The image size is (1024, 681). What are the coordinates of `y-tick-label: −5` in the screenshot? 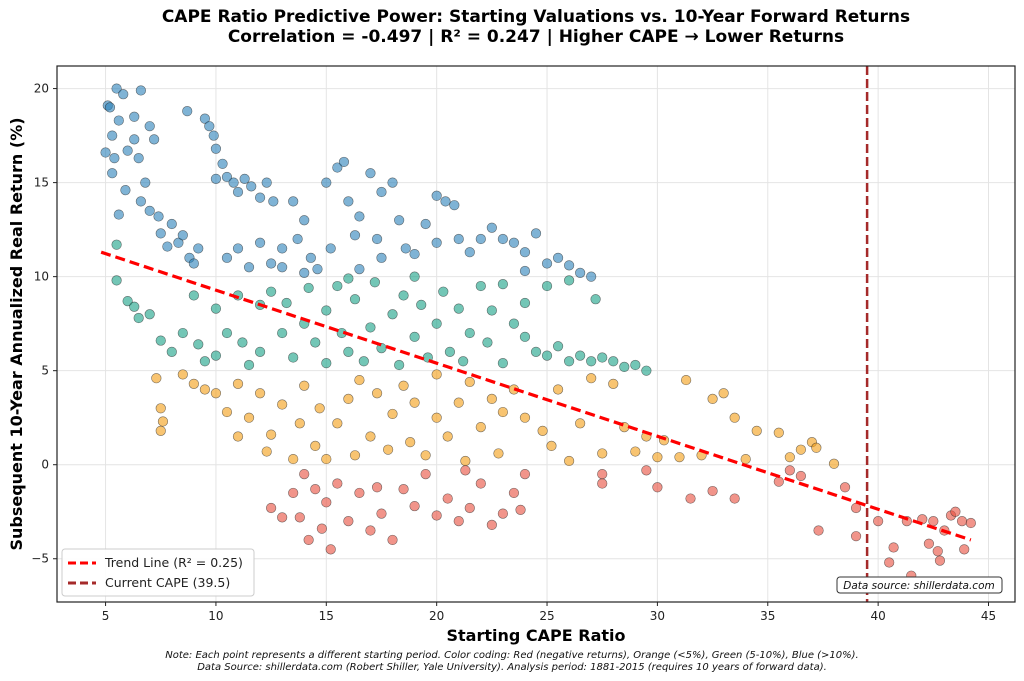 It's located at (40, 559).